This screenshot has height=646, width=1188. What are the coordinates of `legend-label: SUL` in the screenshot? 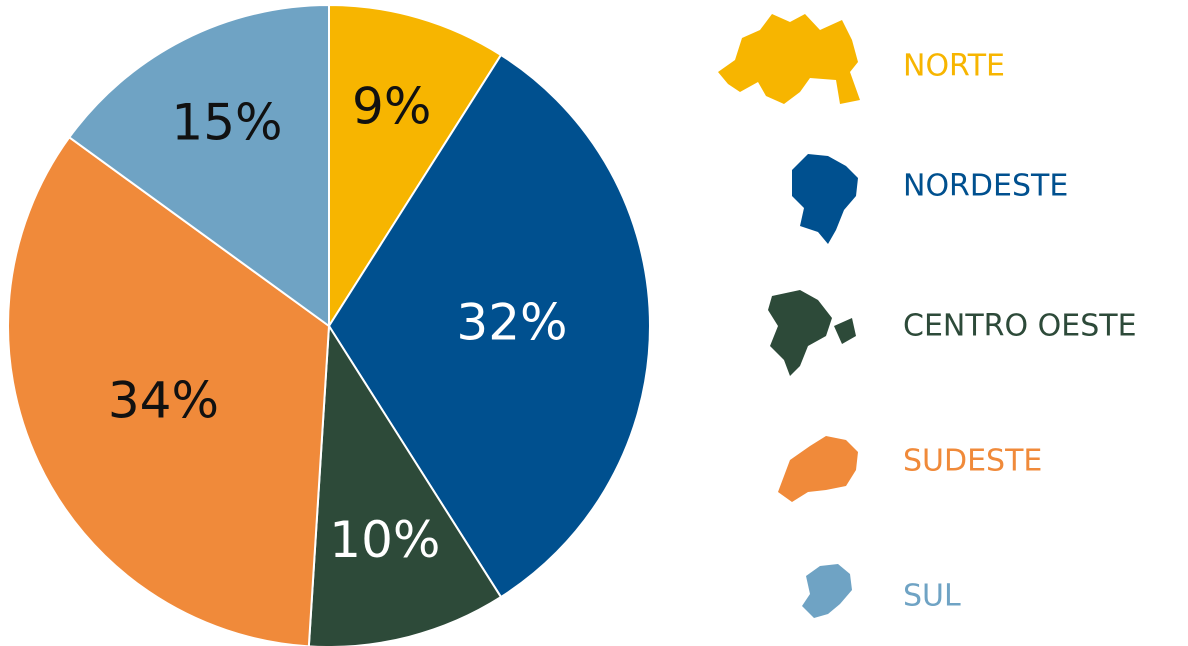 It's located at (932, 596).